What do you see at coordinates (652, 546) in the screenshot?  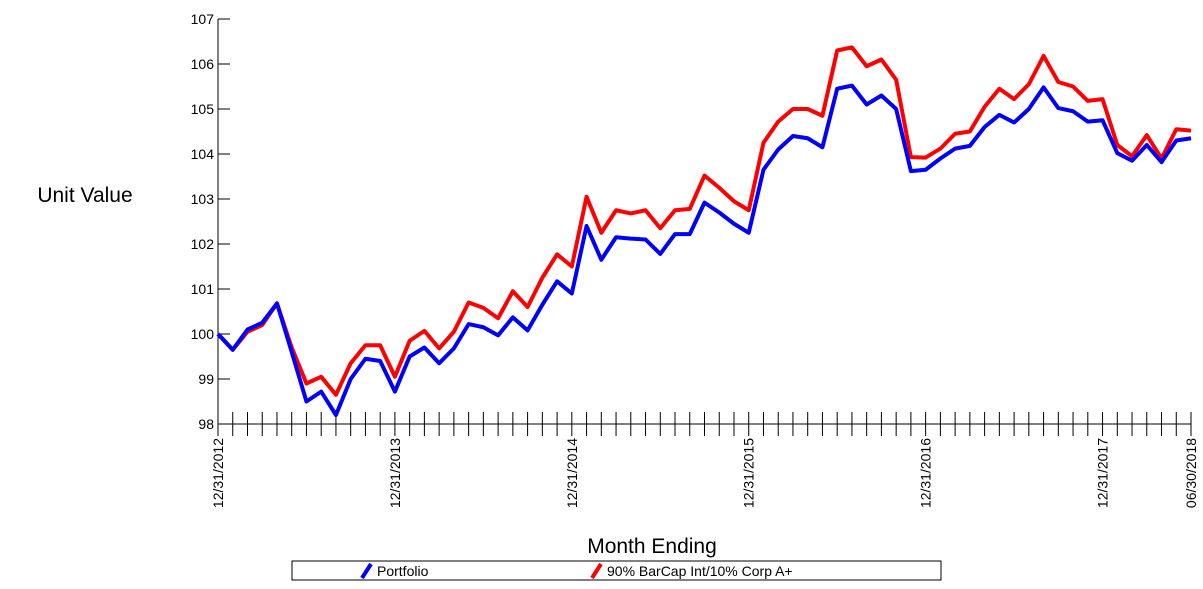 I see `x-axis-label: Month Ending` at bounding box center [652, 546].